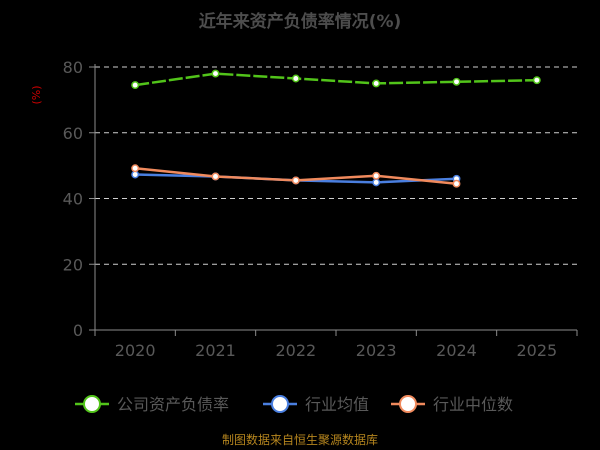 The width and height of the screenshot is (600, 450). What do you see at coordinates (456, 350) in the screenshot?
I see `x-tick-label: 2024` at bounding box center [456, 350].